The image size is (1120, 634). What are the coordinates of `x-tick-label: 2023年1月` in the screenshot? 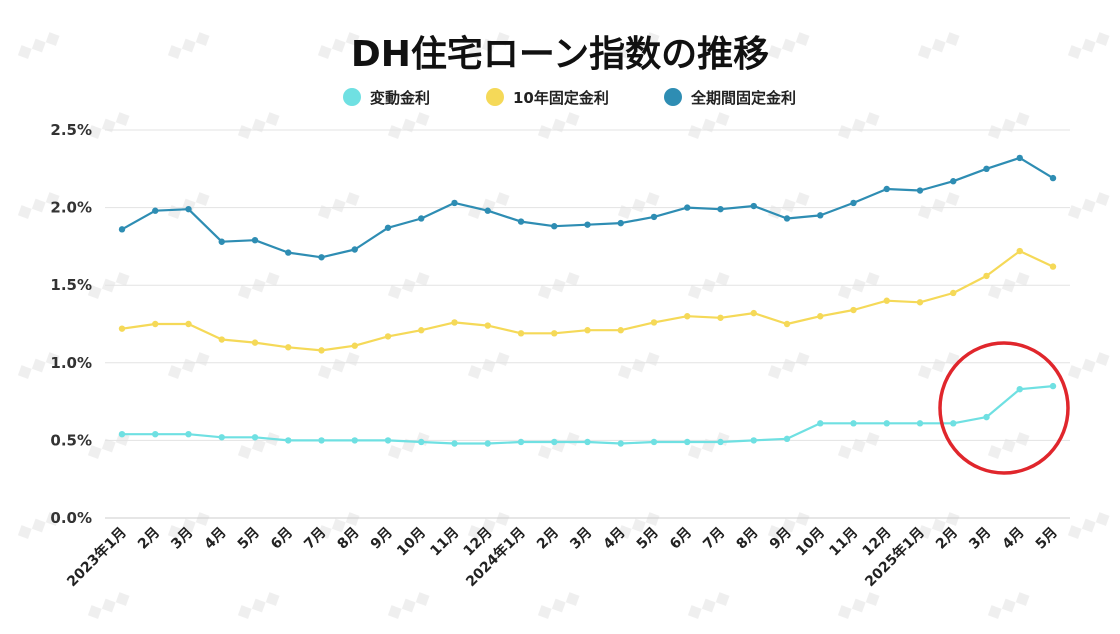 It's located at (97, 557).